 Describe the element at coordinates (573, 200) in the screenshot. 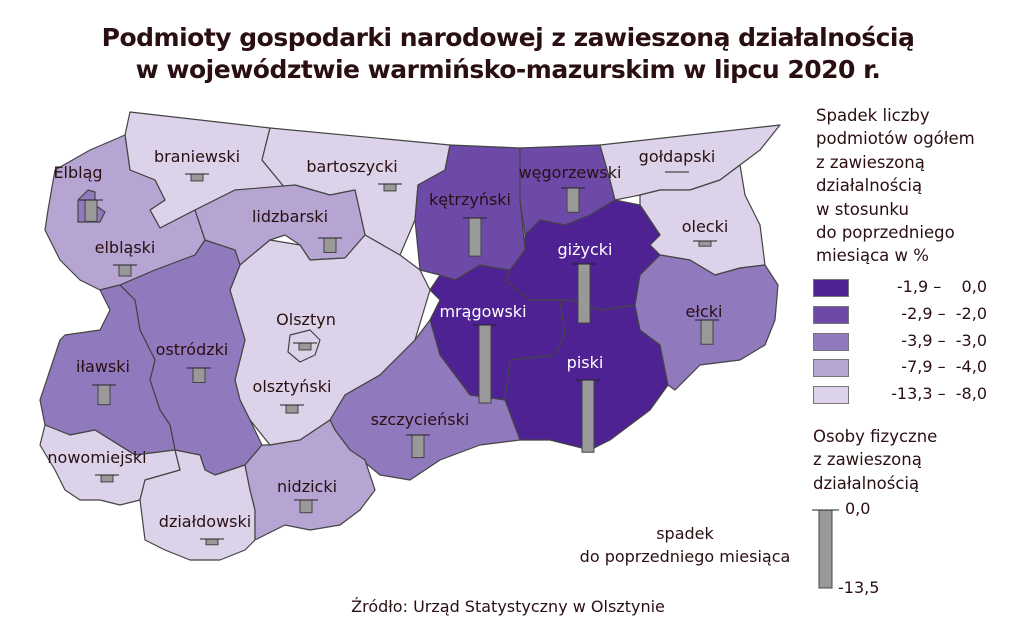

I see `bar-wegorzewski` at that location.